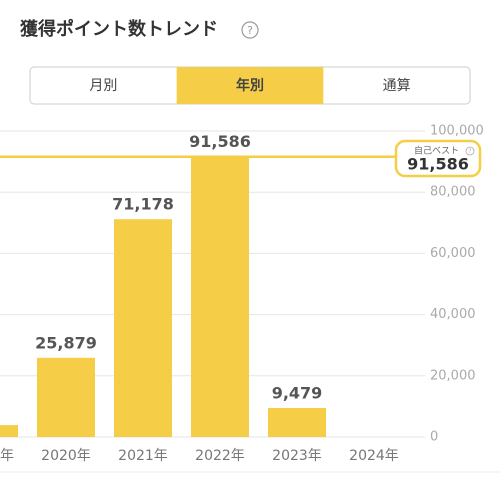 The width and height of the screenshot is (500, 491). Describe the element at coordinates (434, 437) in the screenshot. I see `y-tick-label: 0` at that location.